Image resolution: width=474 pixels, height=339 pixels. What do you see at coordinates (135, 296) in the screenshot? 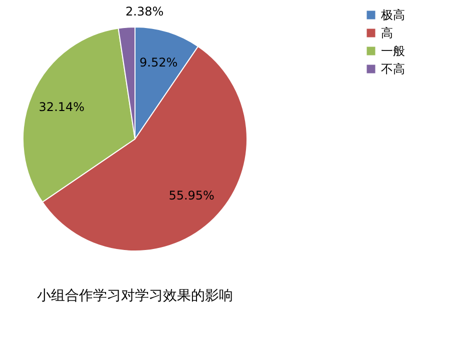
I see `text: 小组合作学习对学习效果的影响` at bounding box center [135, 296].